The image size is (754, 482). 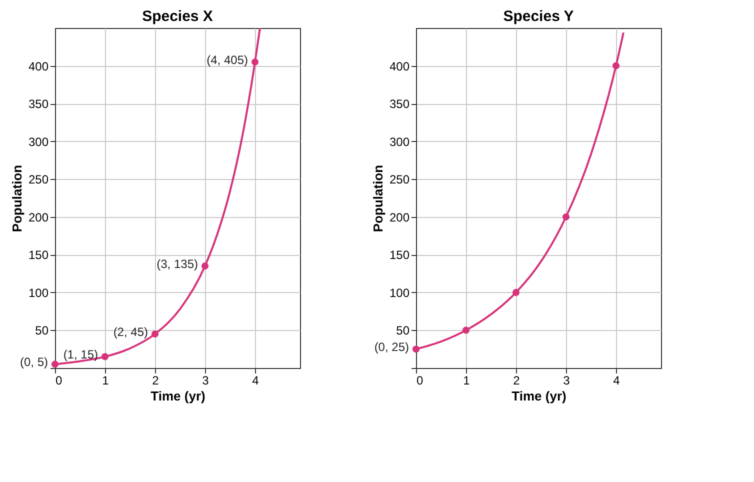 What do you see at coordinates (177, 16) in the screenshot?
I see `chart-title: Species X` at bounding box center [177, 16].